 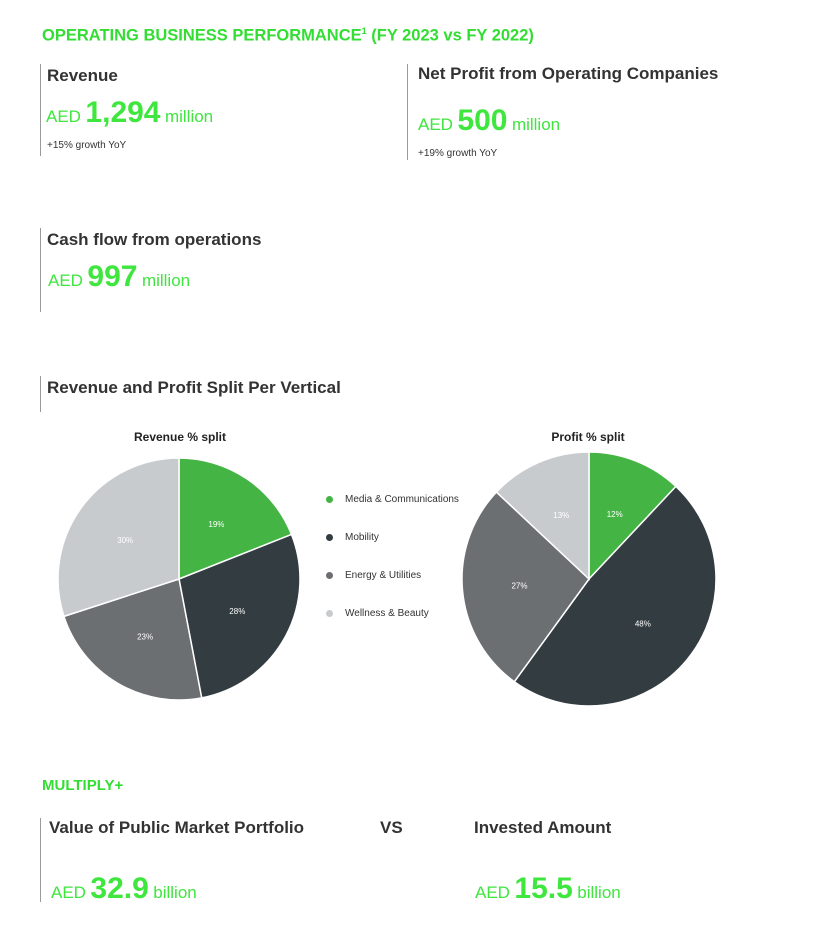 I want to click on cash-flow-unit: million, so click(x=166, y=280).